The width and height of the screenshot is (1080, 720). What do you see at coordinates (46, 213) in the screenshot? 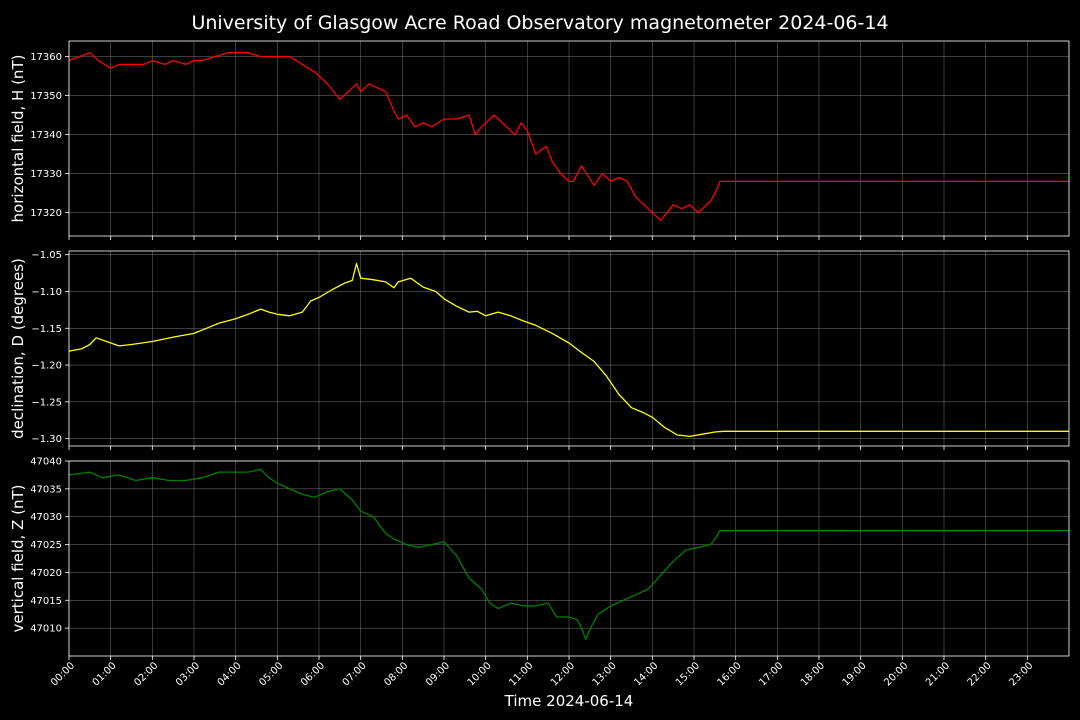
I see `y-tick-label: 17320` at bounding box center [46, 213].